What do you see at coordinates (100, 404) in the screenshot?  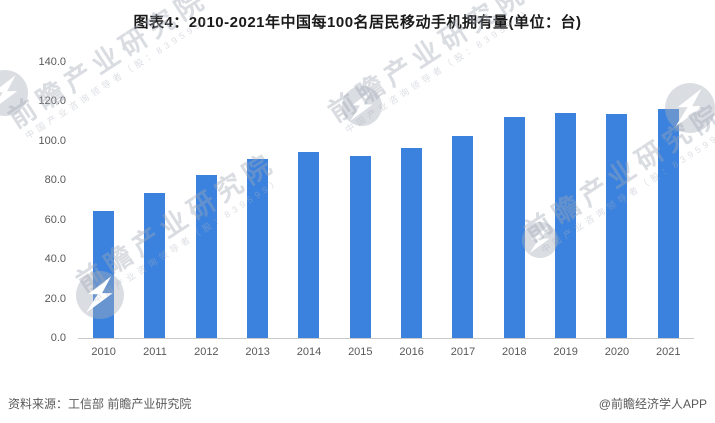 I see `source-note: 资料来源：工信部 前瞻产业研究院` at bounding box center [100, 404].